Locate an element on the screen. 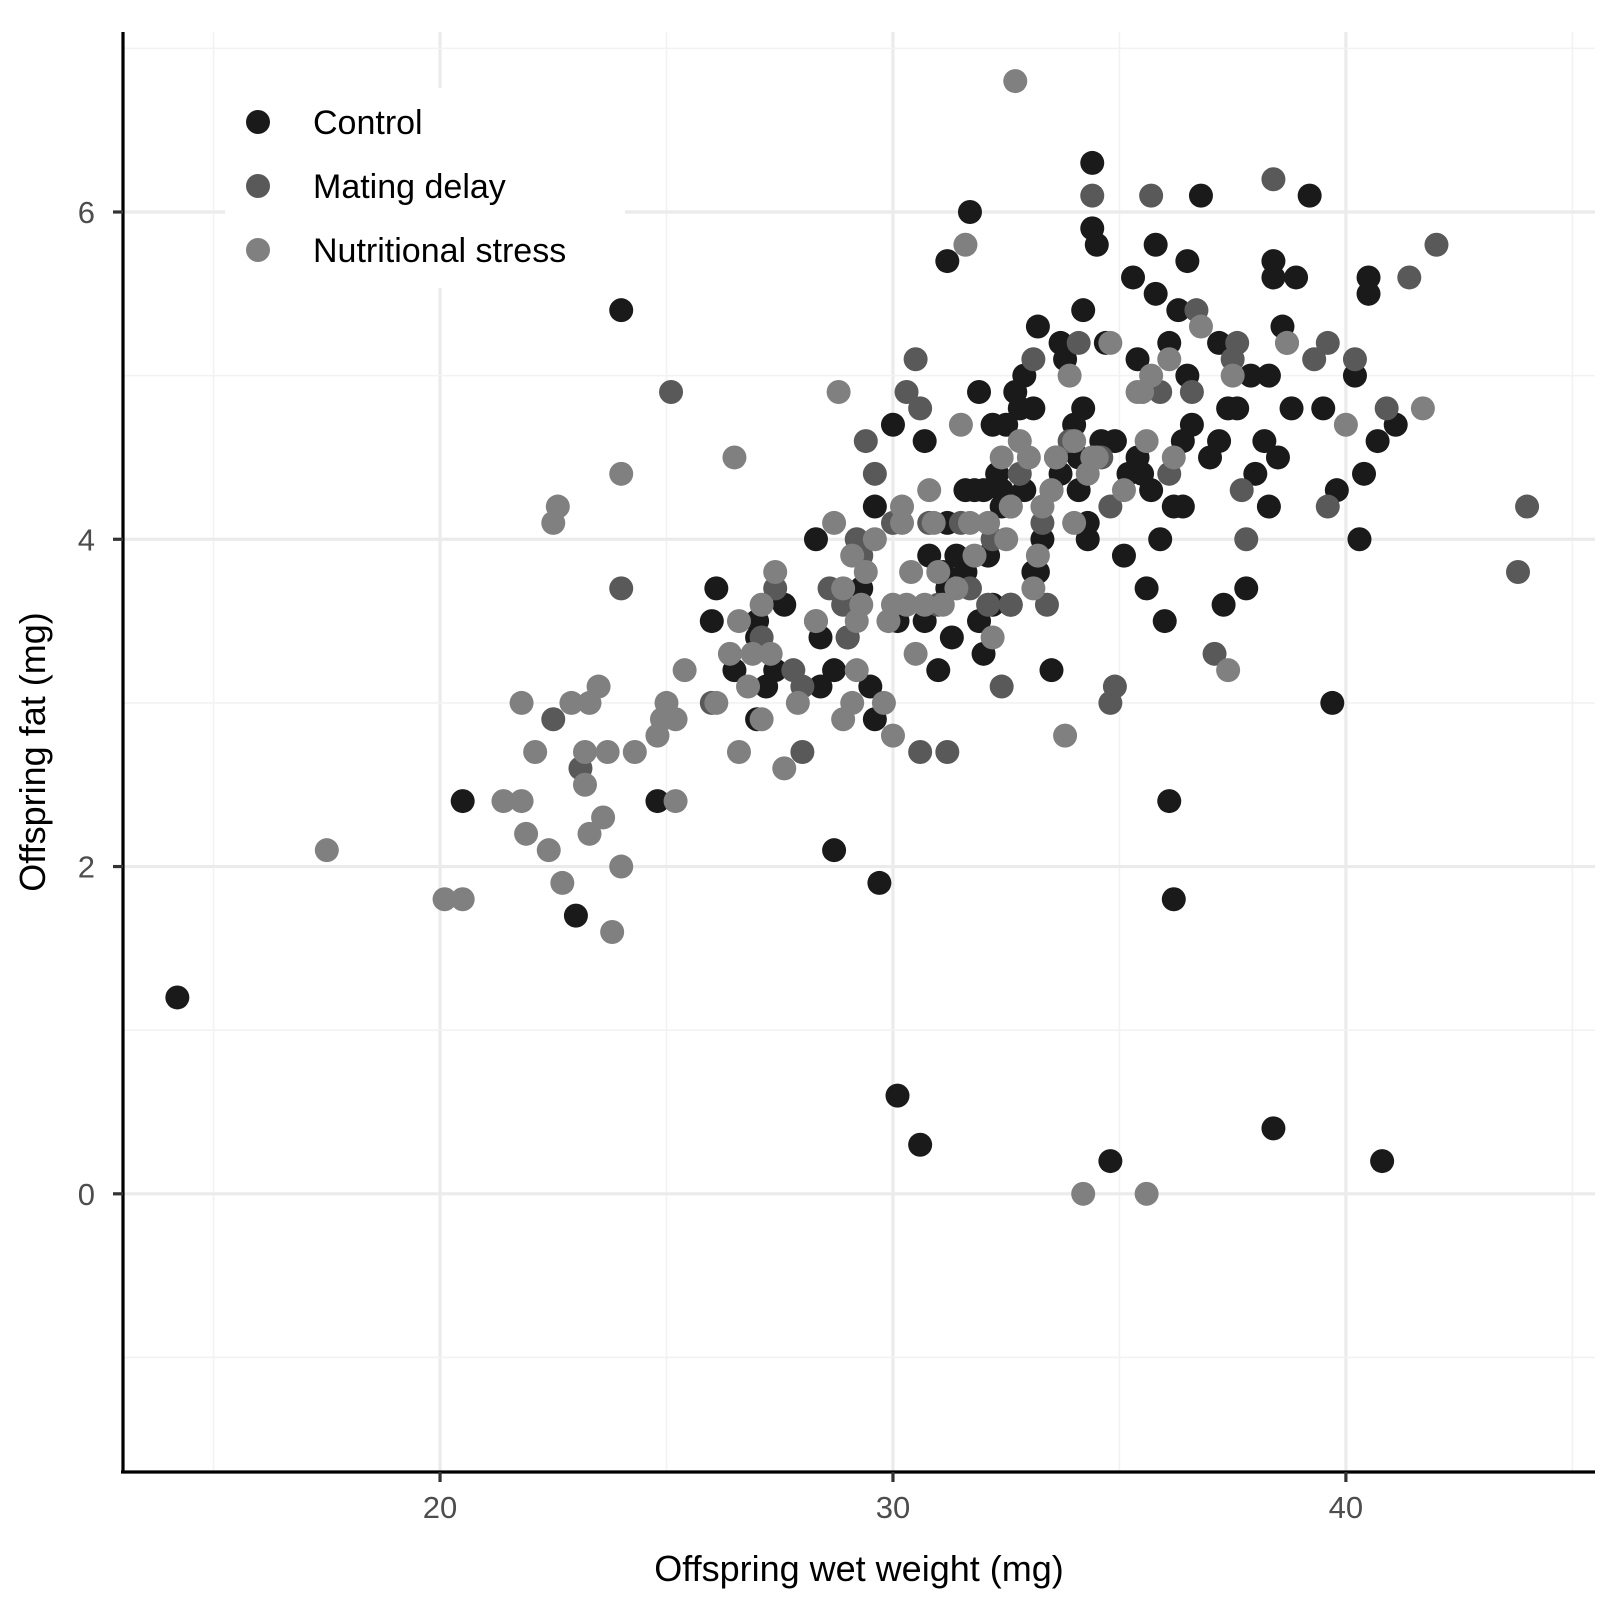  legend: Control Mating delay Nutritional stress is located at coordinates (425, 188).